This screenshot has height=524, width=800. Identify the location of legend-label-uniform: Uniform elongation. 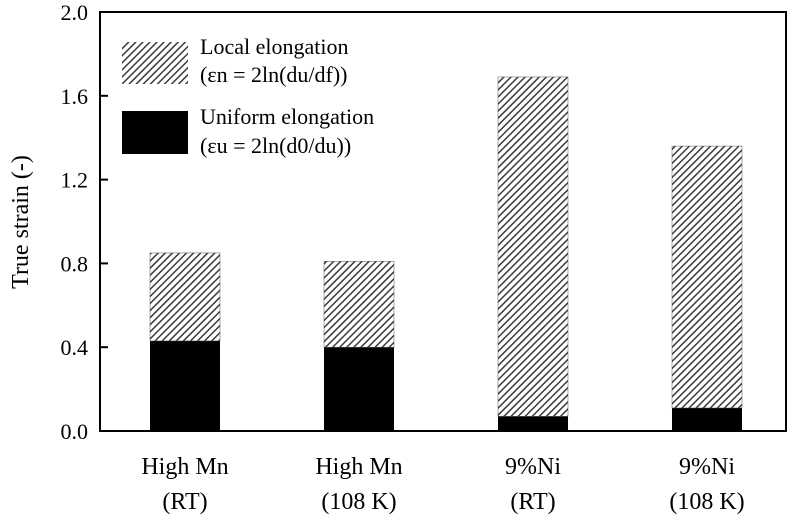
(287, 116).